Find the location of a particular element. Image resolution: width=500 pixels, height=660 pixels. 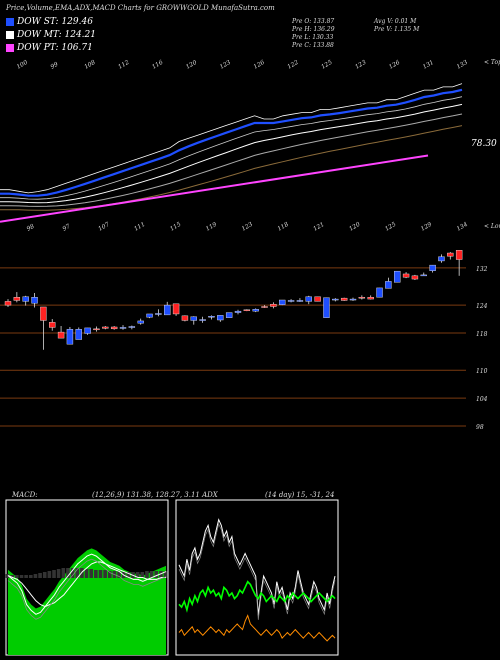

legend-dow-st: DOW ST: 129.46 is located at coordinates (49, 22).